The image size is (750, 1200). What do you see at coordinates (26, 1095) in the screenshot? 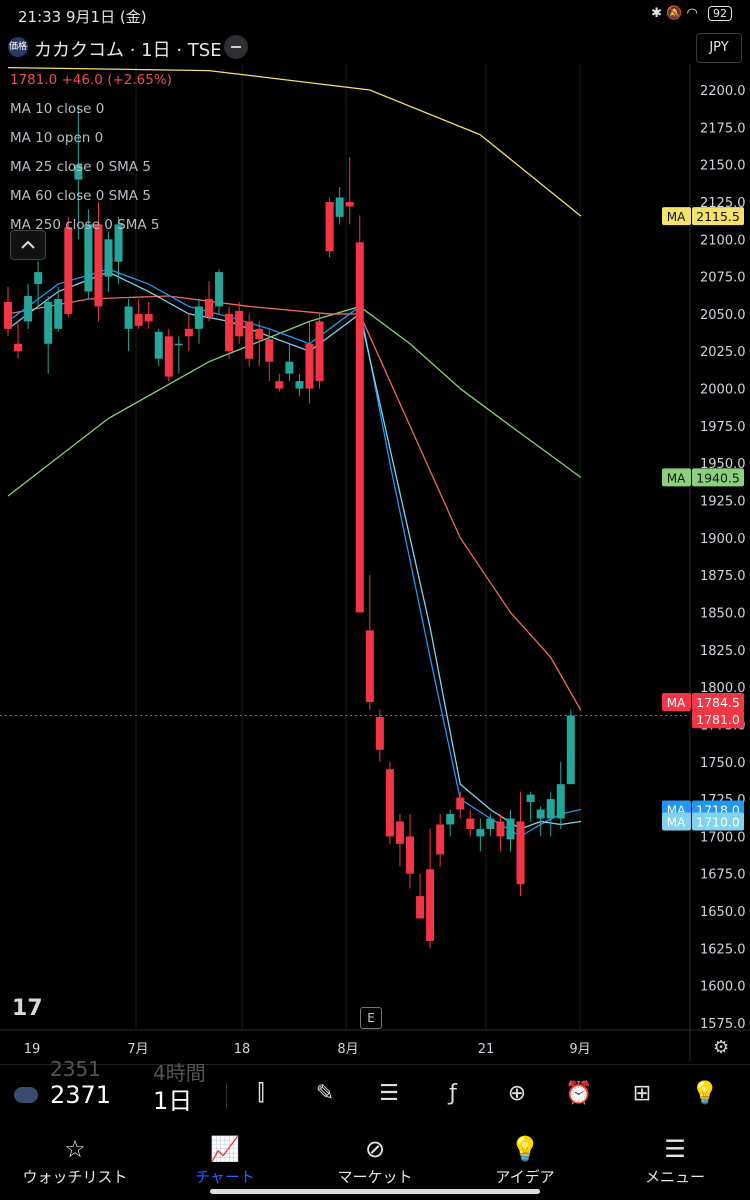
I see `symbol-mini-icon` at bounding box center [26, 1095].